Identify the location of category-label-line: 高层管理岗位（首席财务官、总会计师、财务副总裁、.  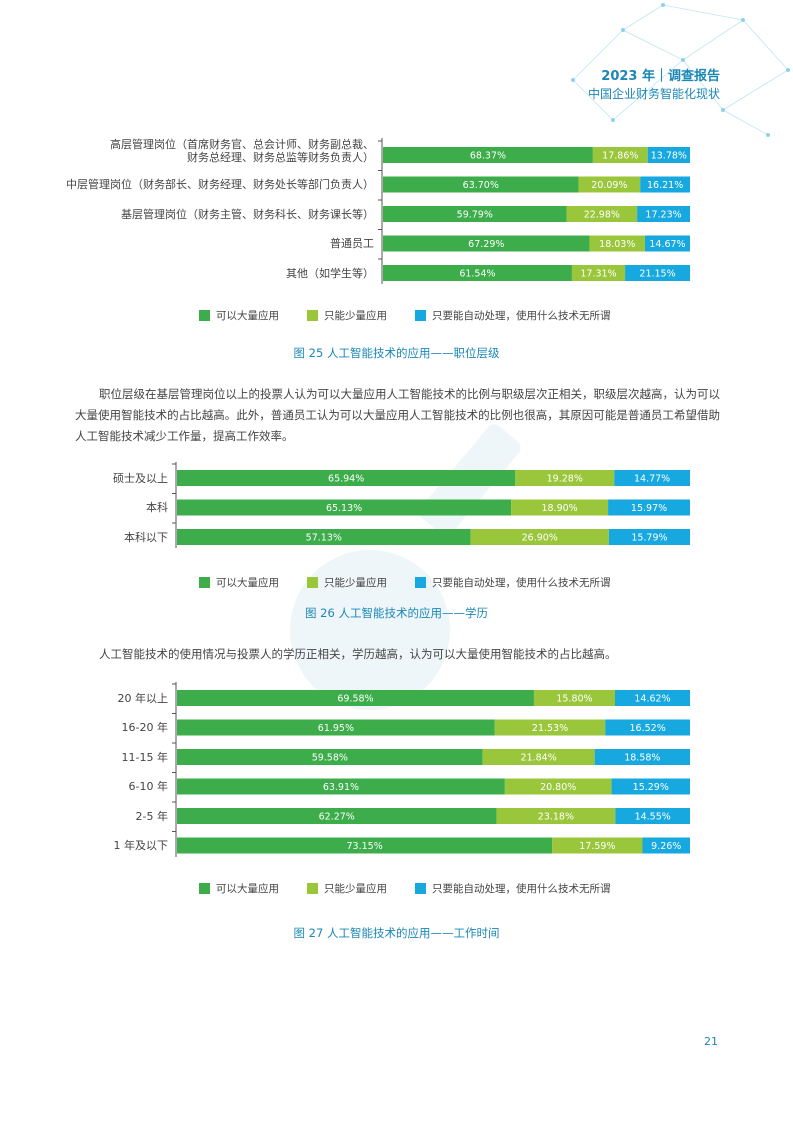
(242, 144).